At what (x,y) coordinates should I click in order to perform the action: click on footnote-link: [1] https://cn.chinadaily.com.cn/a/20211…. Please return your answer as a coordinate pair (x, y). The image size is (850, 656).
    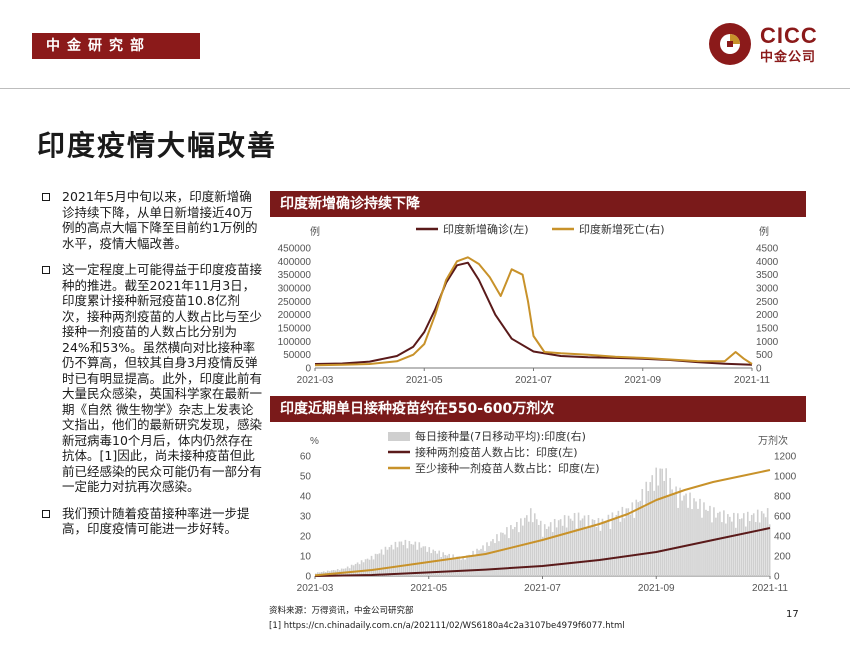
    Looking at the image, I should click on (447, 626).